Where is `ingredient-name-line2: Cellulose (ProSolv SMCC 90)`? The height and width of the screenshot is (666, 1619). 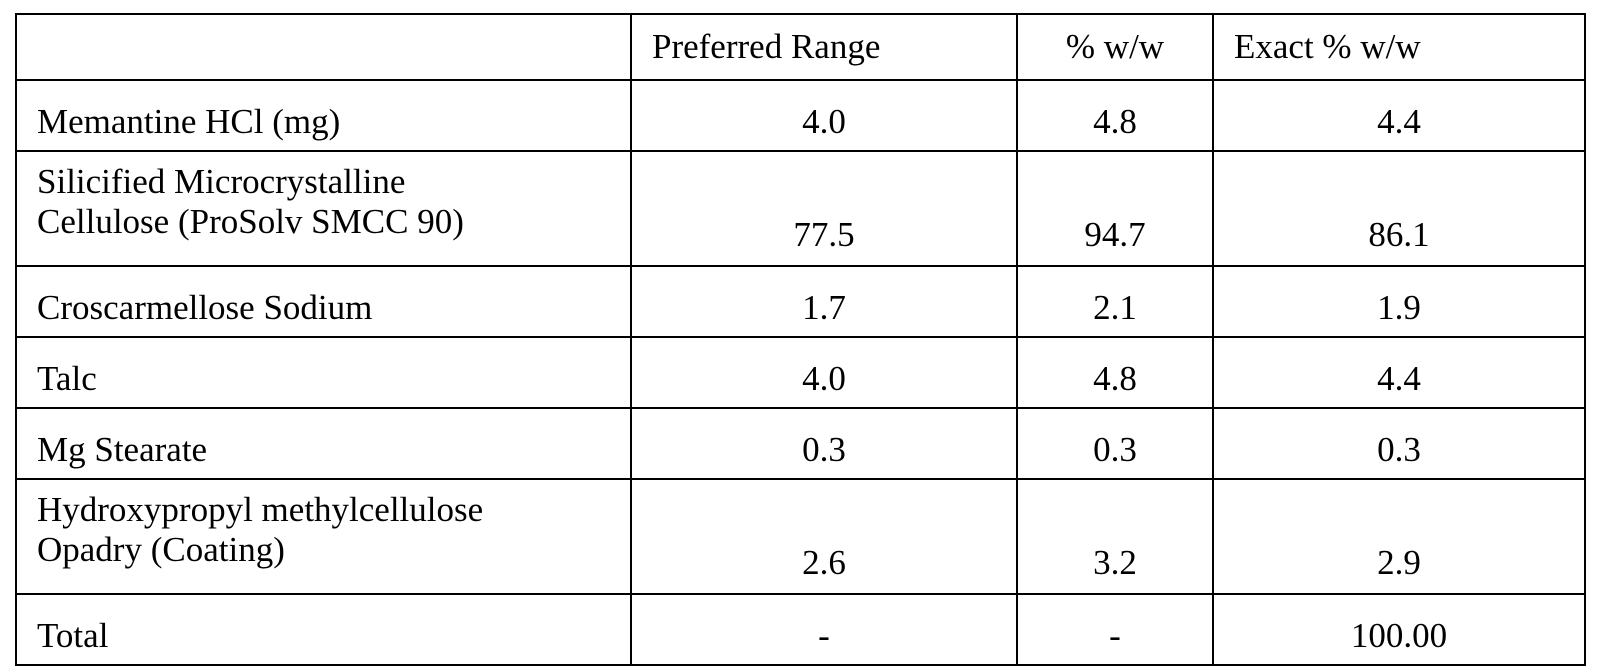
ingredient-name-line2: Cellulose (ProSolv SMCC 90) is located at coordinates (333, 222).